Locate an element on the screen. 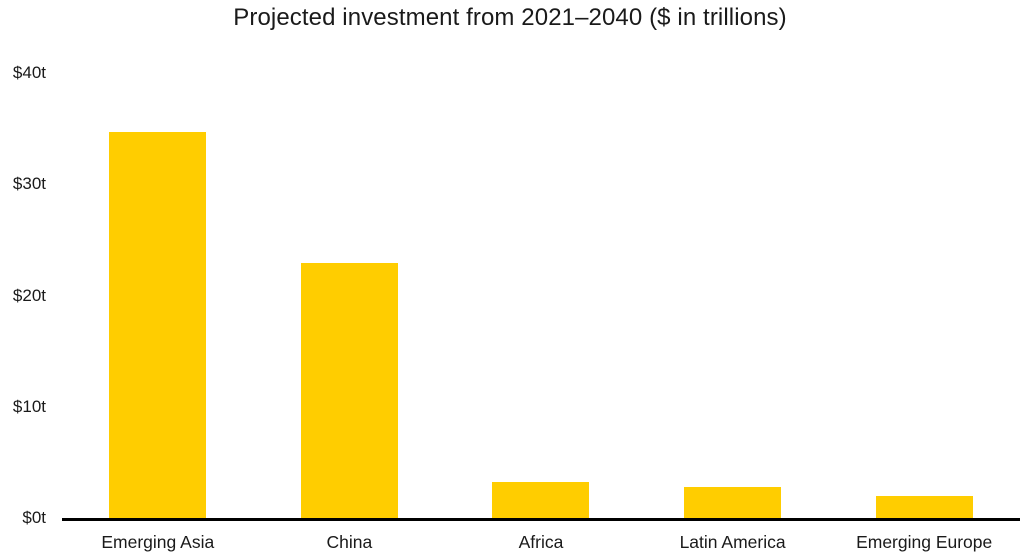 This screenshot has height=560, width=1020. bar-emerging-europe is located at coordinates (924, 507).